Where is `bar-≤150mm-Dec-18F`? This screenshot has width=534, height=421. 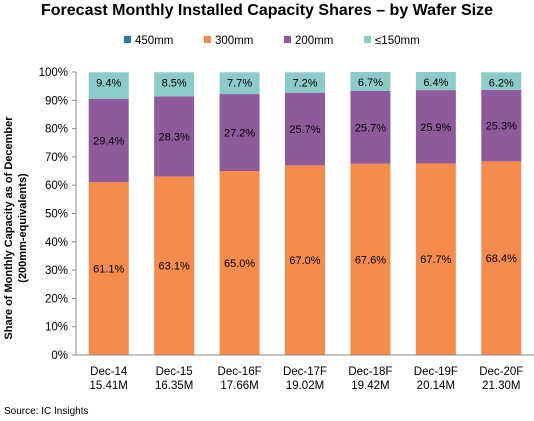
bar-≤150mm-Dec-18F is located at coordinates (370, 81).